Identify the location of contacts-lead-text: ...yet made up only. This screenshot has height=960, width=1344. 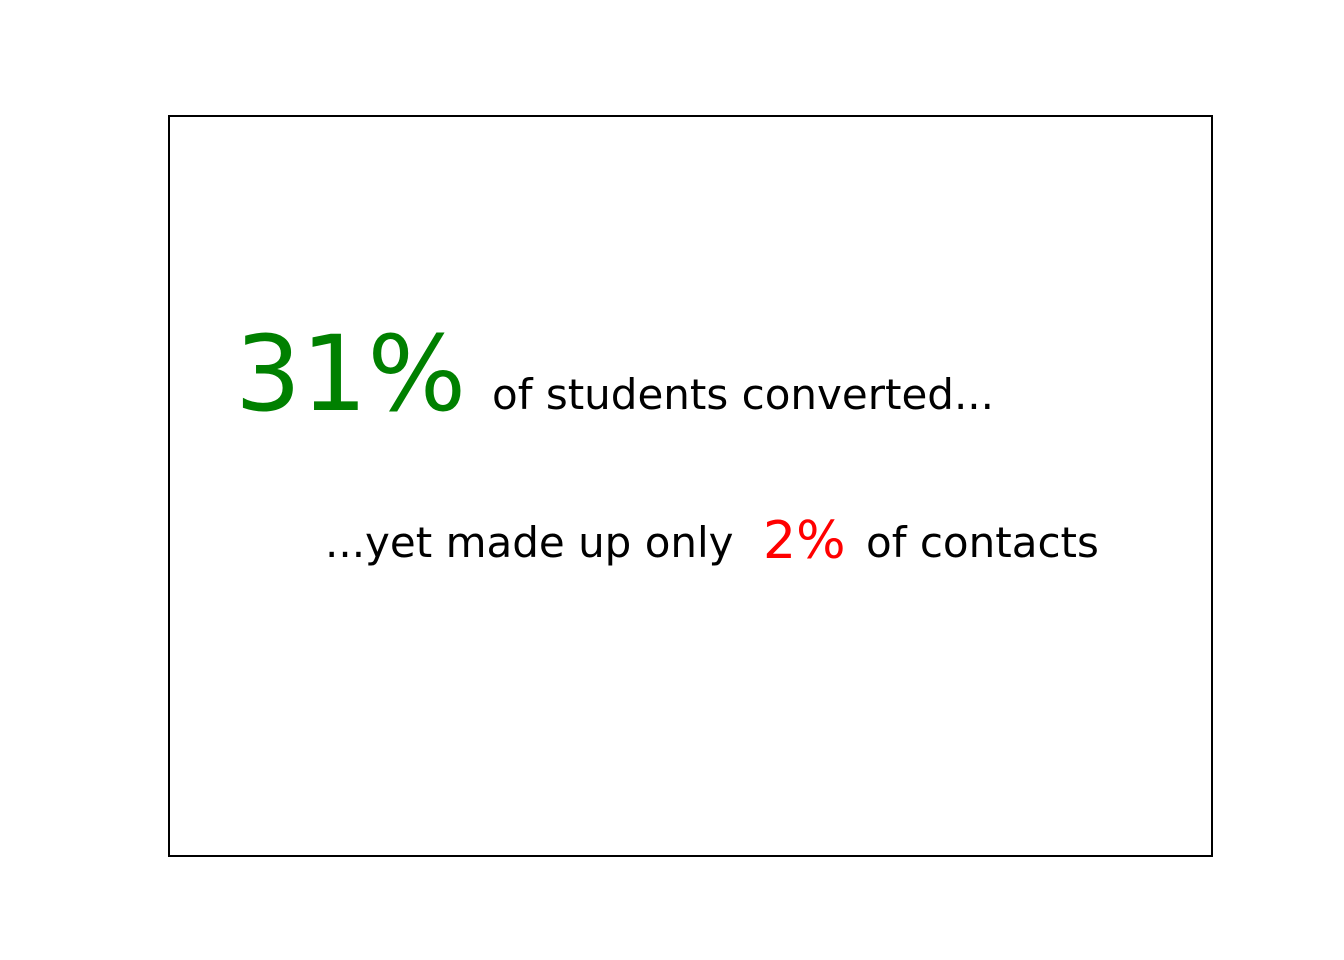
(529, 542).